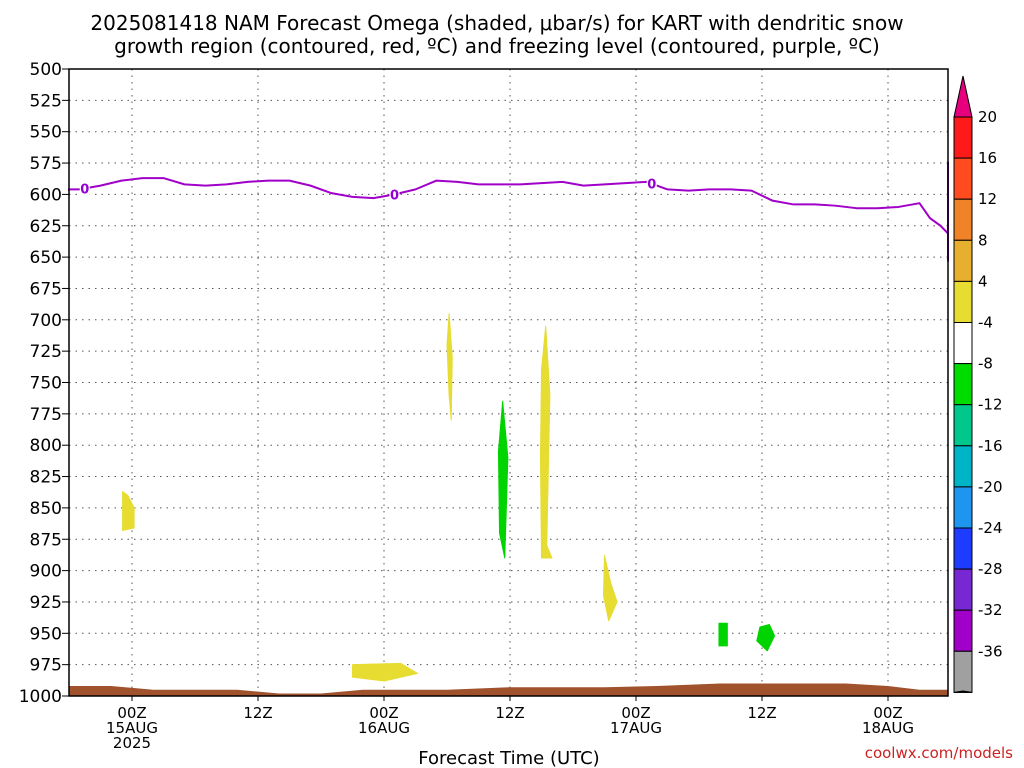 The image size is (1024, 768). I want to click on y-tick-label: 1000, so click(40, 697).